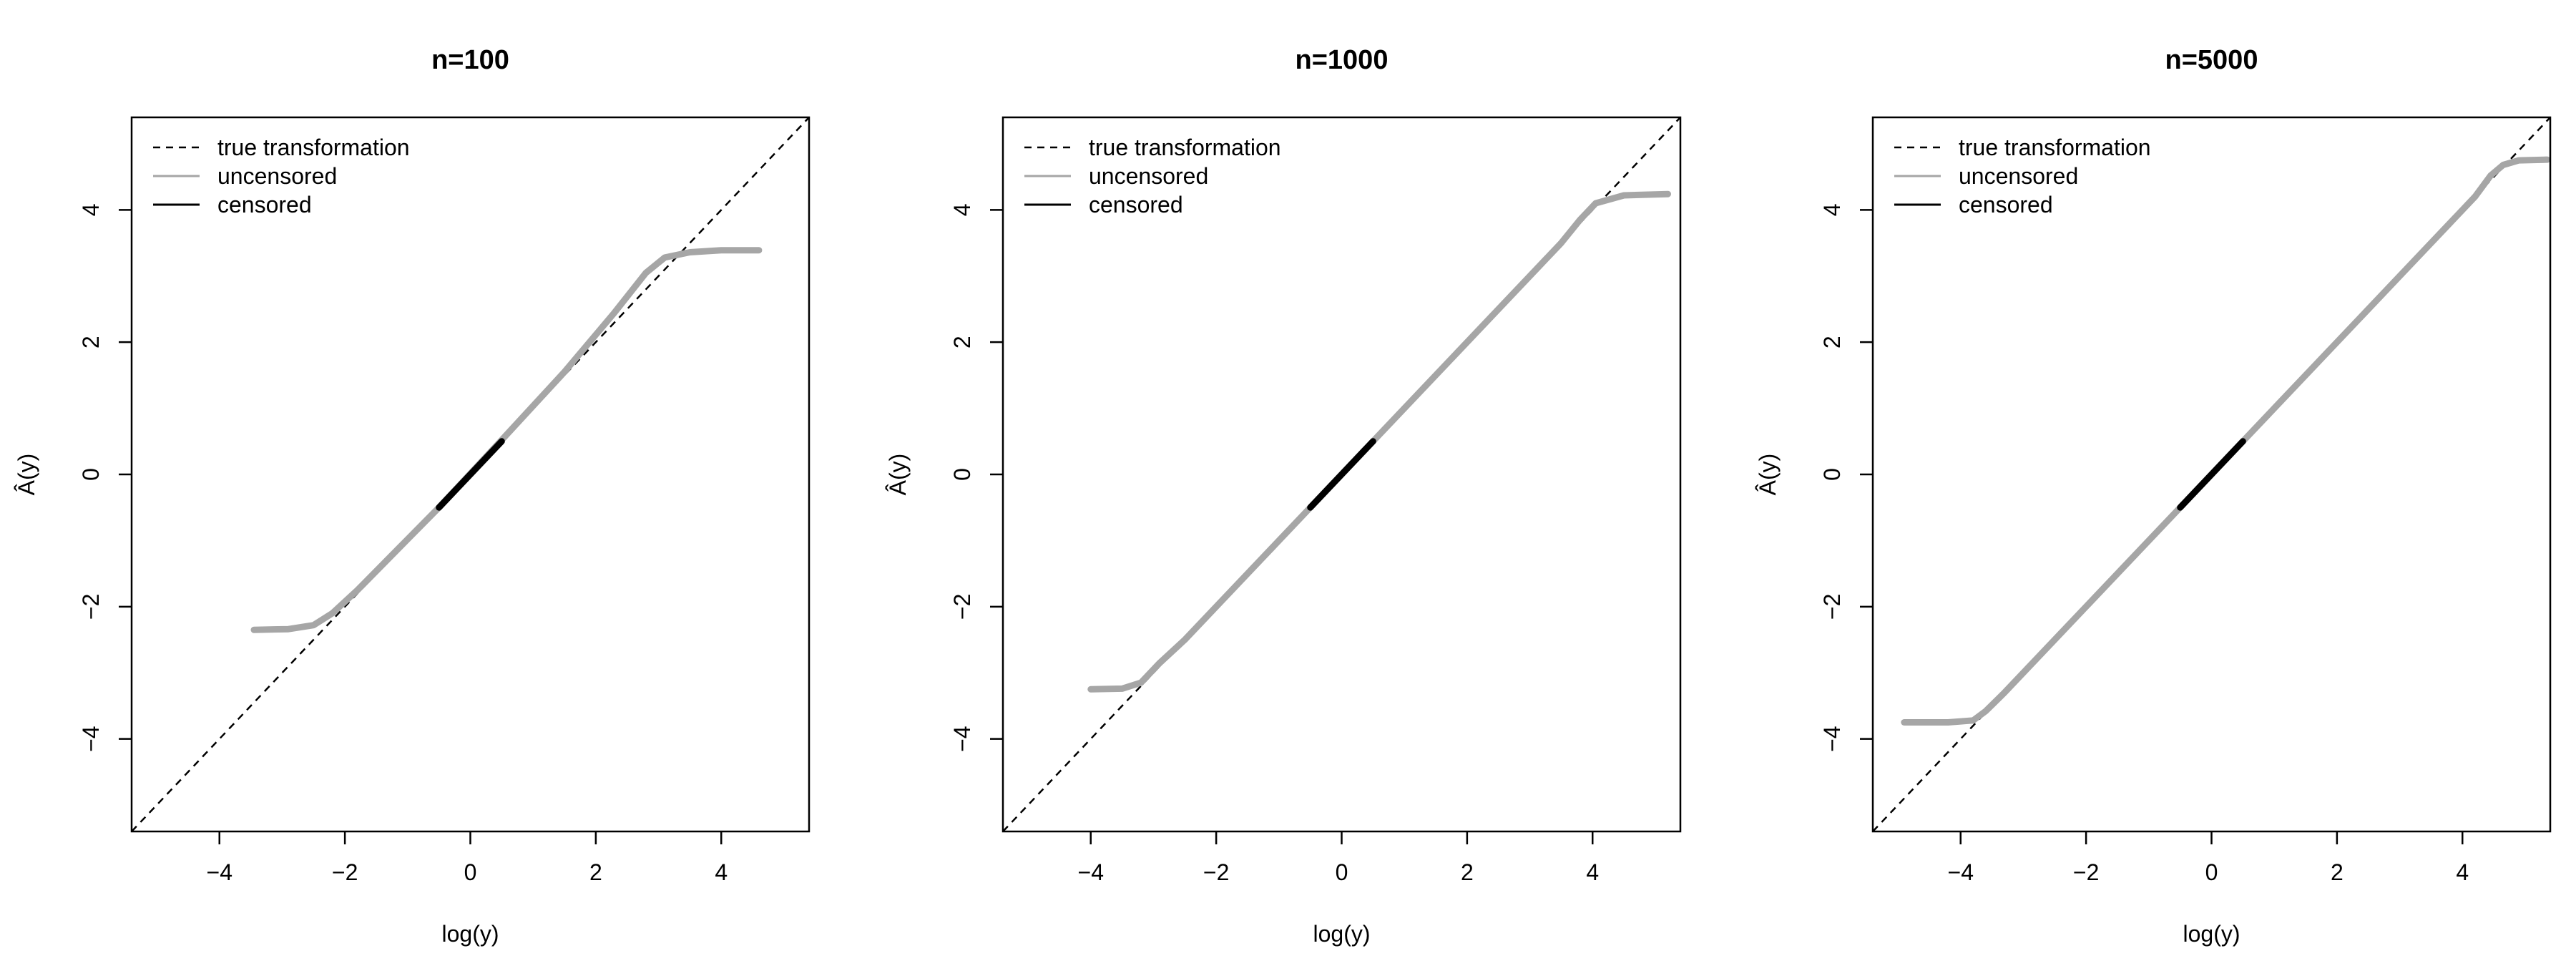 This screenshot has height=966, width=2576. Describe the element at coordinates (1342, 60) in the screenshot. I see `chart-title: n=1000` at that location.